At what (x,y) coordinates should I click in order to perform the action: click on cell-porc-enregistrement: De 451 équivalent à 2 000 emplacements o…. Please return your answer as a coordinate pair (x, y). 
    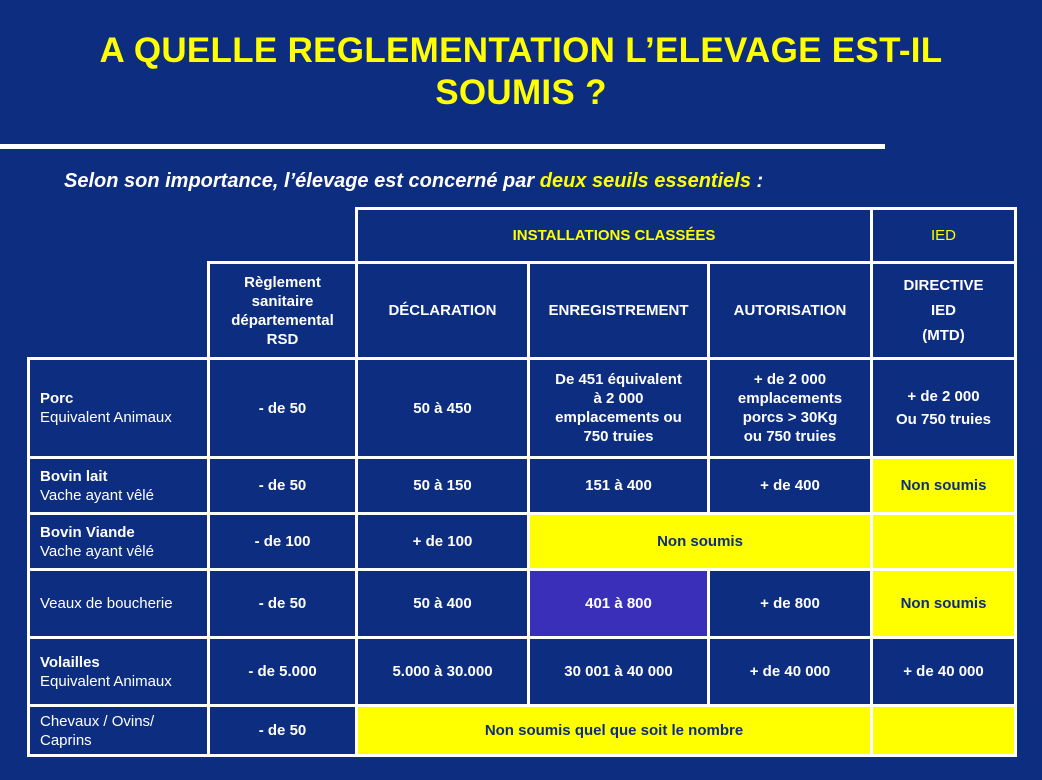
    Looking at the image, I should click on (618, 408).